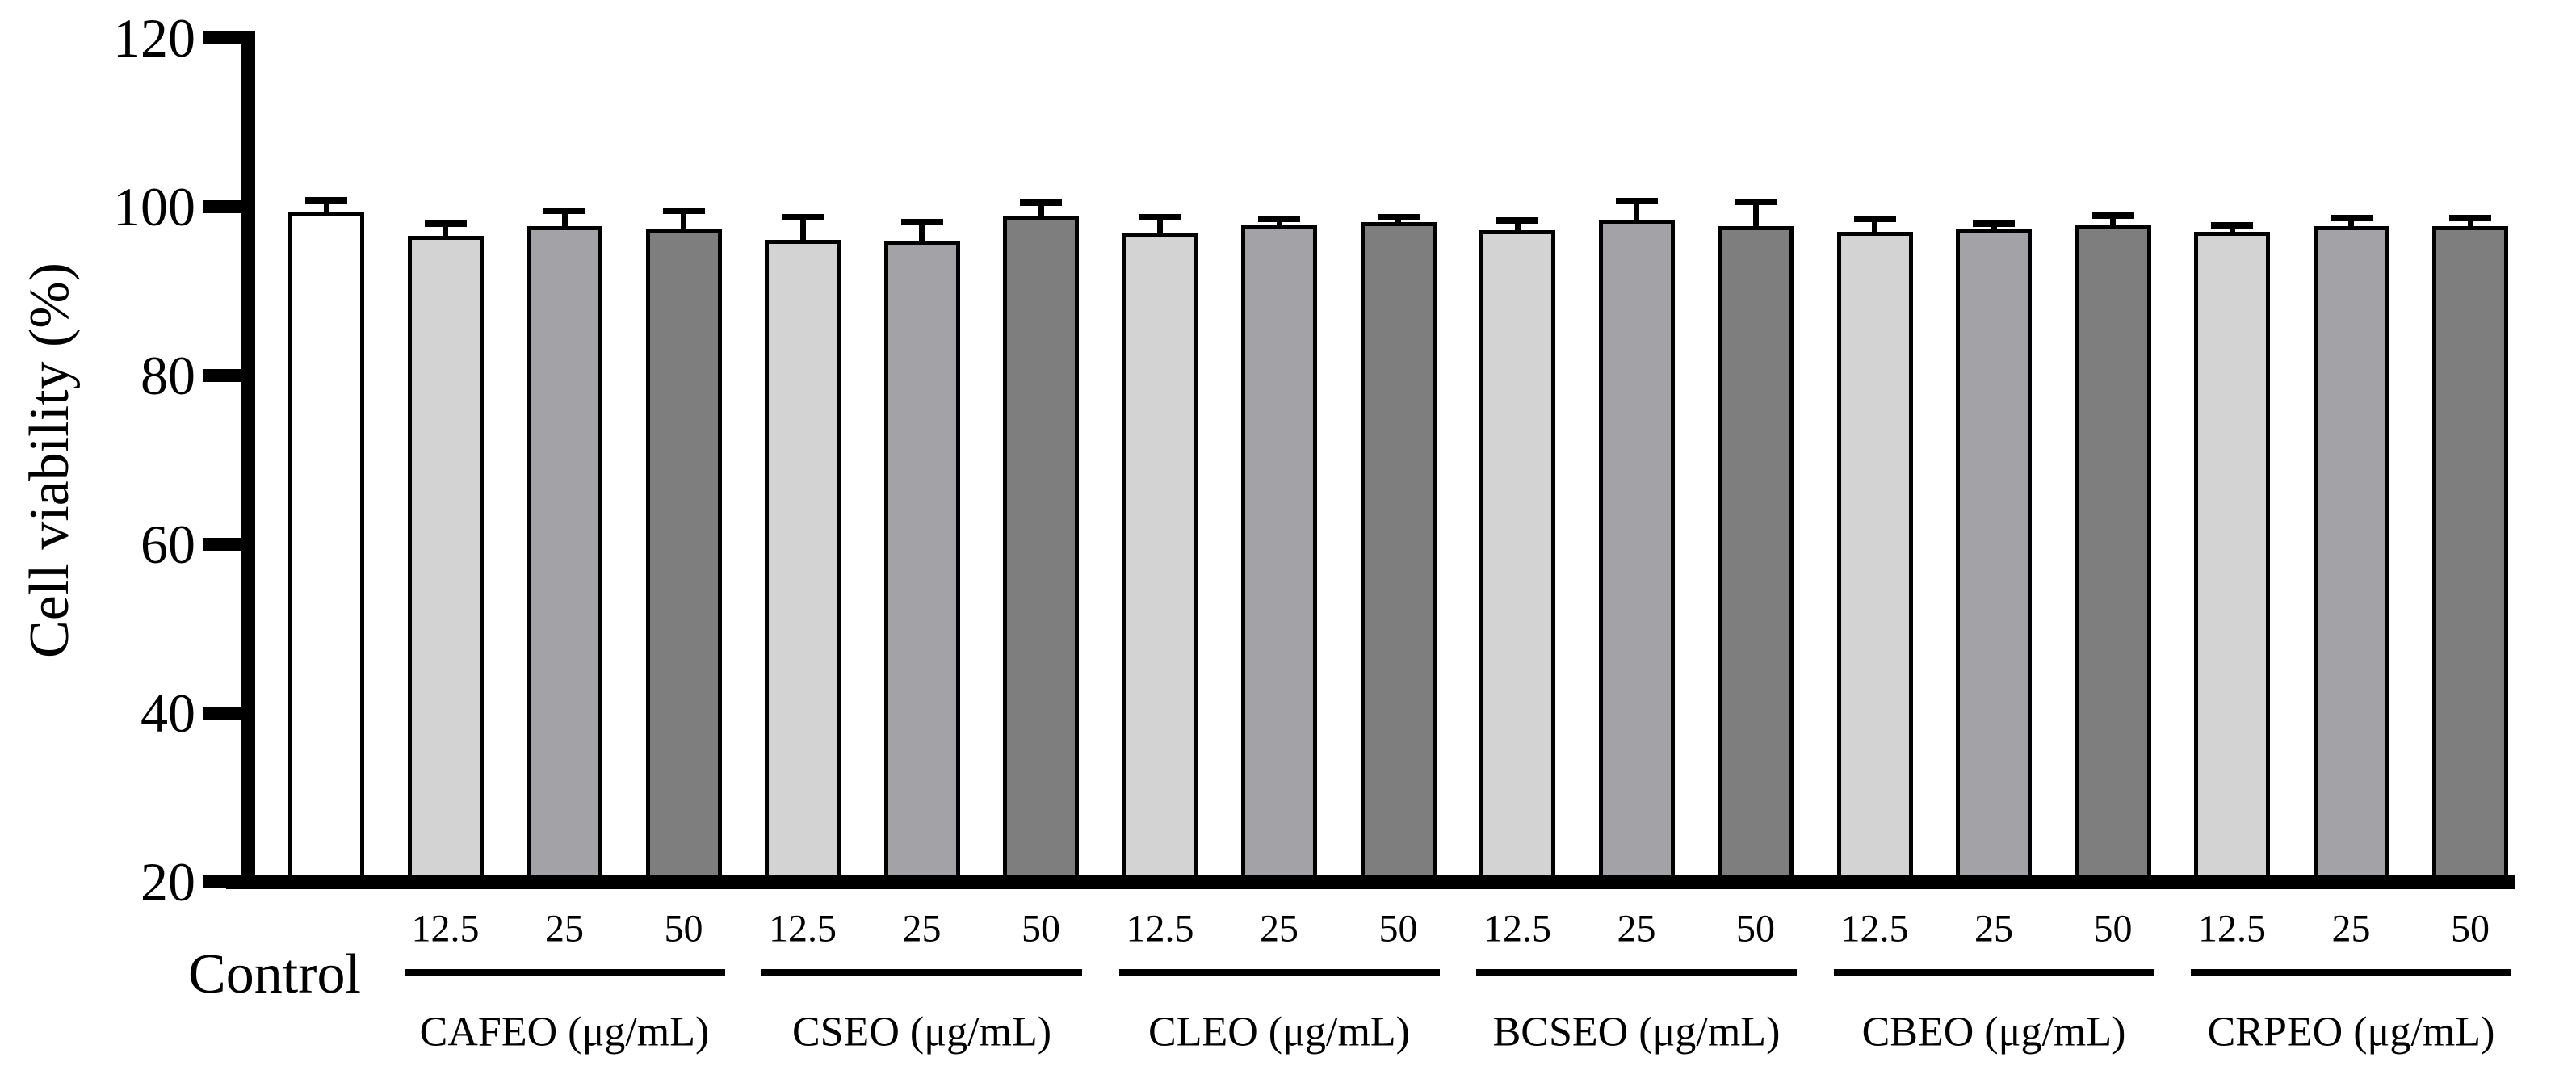  What do you see at coordinates (2351, 1032) in the screenshot?
I see `group-label-crpeo: CRPEO (μg/mL)` at bounding box center [2351, 1032].